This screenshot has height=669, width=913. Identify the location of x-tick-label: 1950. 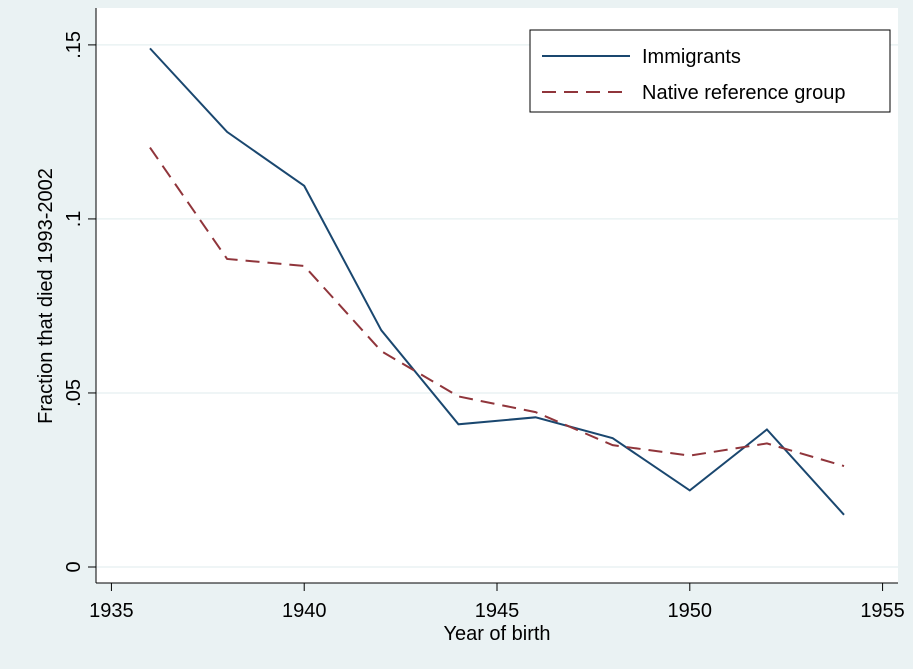
(690, 611).